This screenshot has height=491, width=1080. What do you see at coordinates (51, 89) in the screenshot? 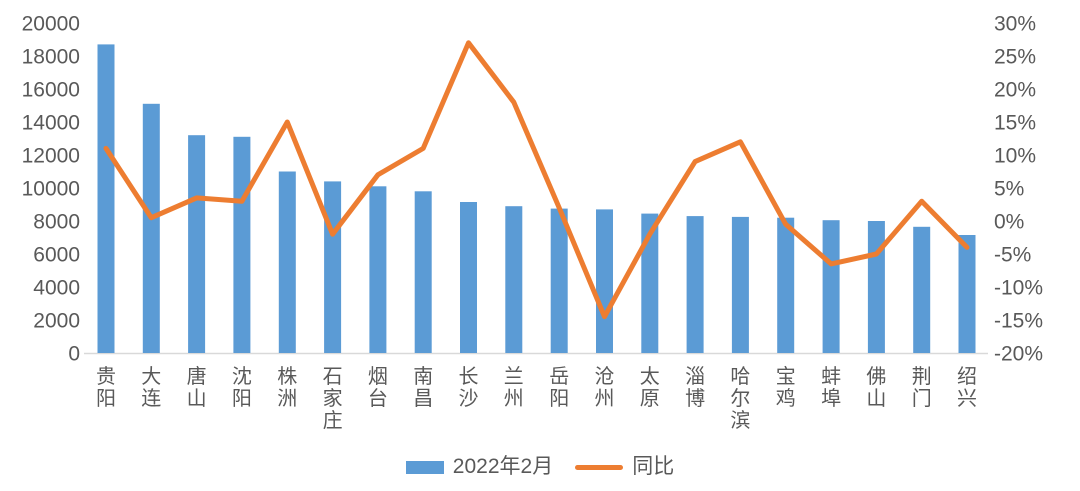
I see `left-axis-tick-label: 16000` at bounding box center [51, 89].